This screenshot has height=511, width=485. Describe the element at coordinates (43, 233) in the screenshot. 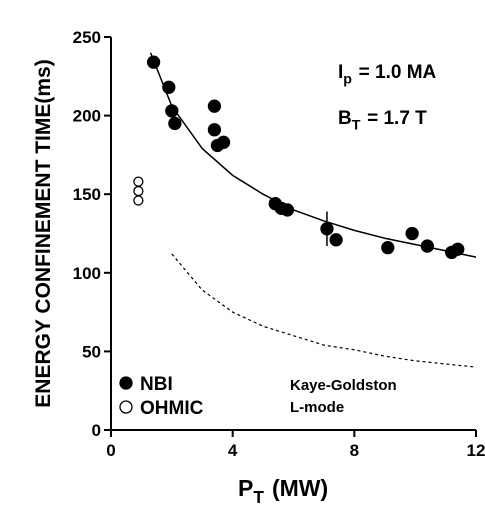

I see `y-axis-label: ENERGY CONFINEMENT TIME(ms)` at that location.